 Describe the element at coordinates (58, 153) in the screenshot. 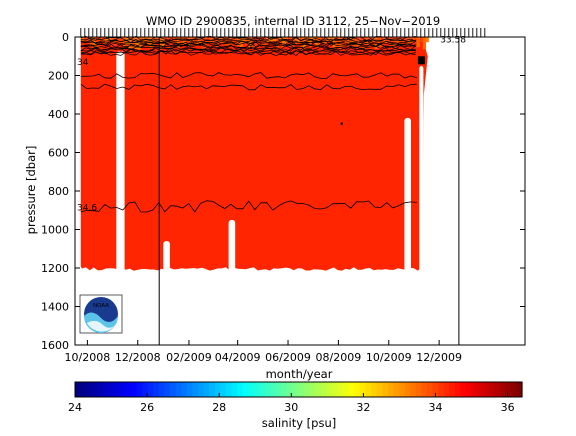

I see `y-tick-label: 600` at that location.